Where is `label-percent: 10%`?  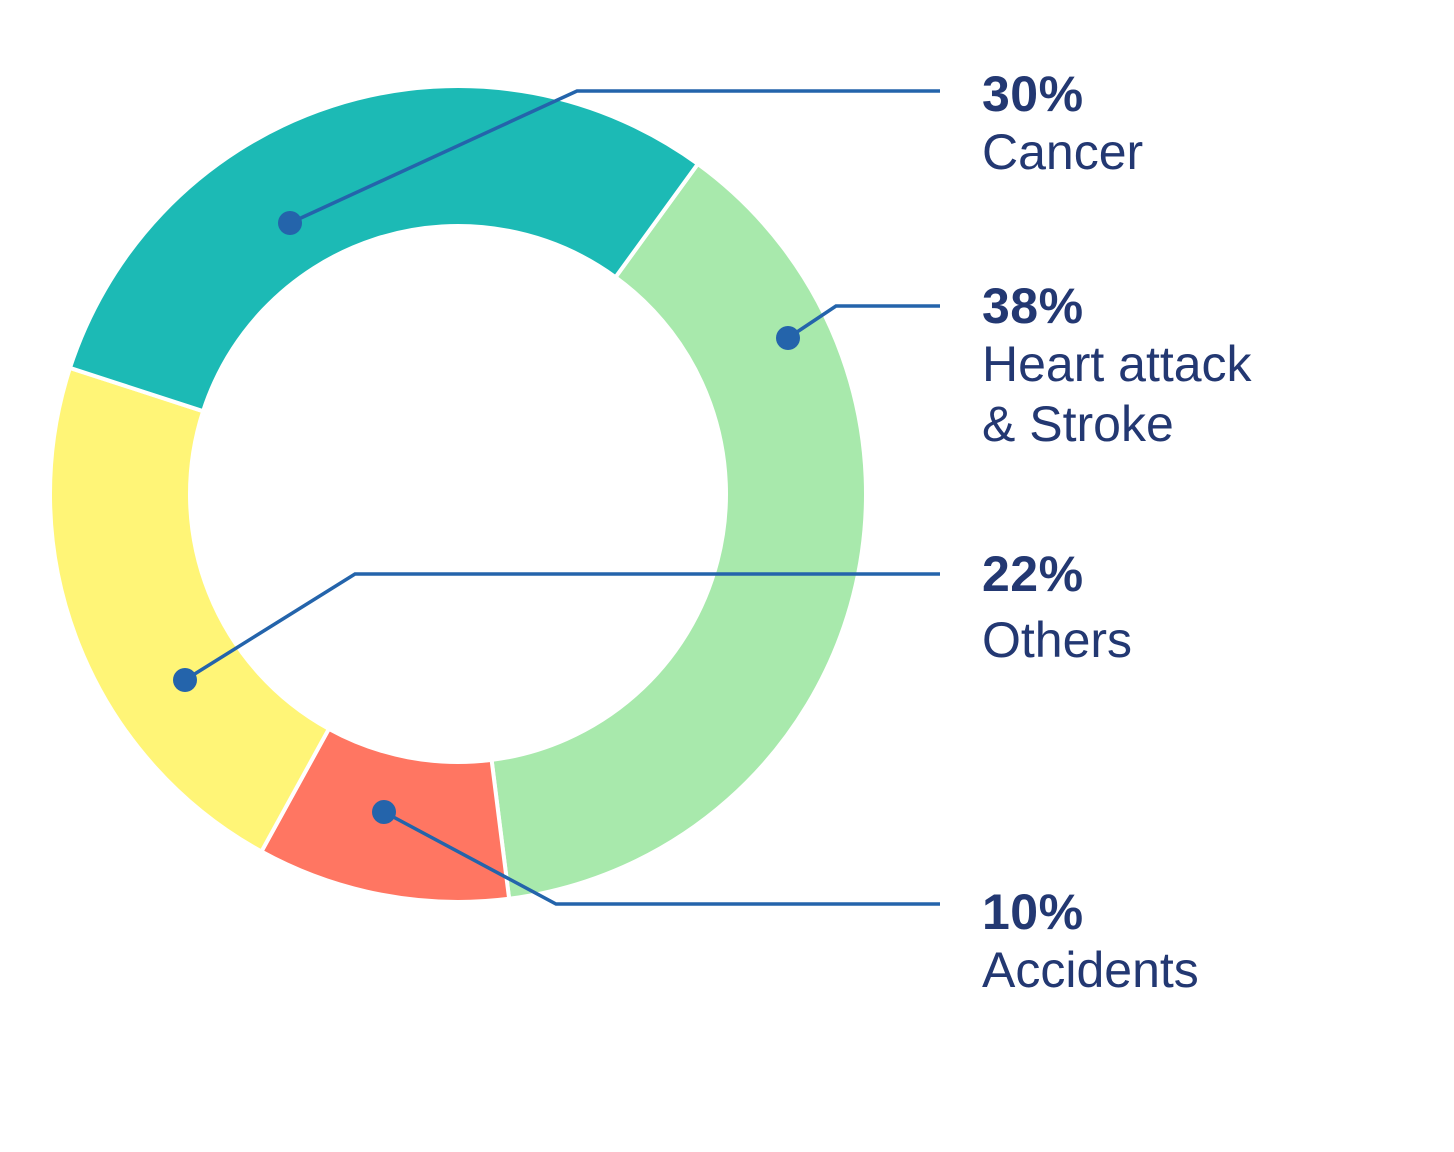
label-percent: 10% is located at coordinates (1033, 912).